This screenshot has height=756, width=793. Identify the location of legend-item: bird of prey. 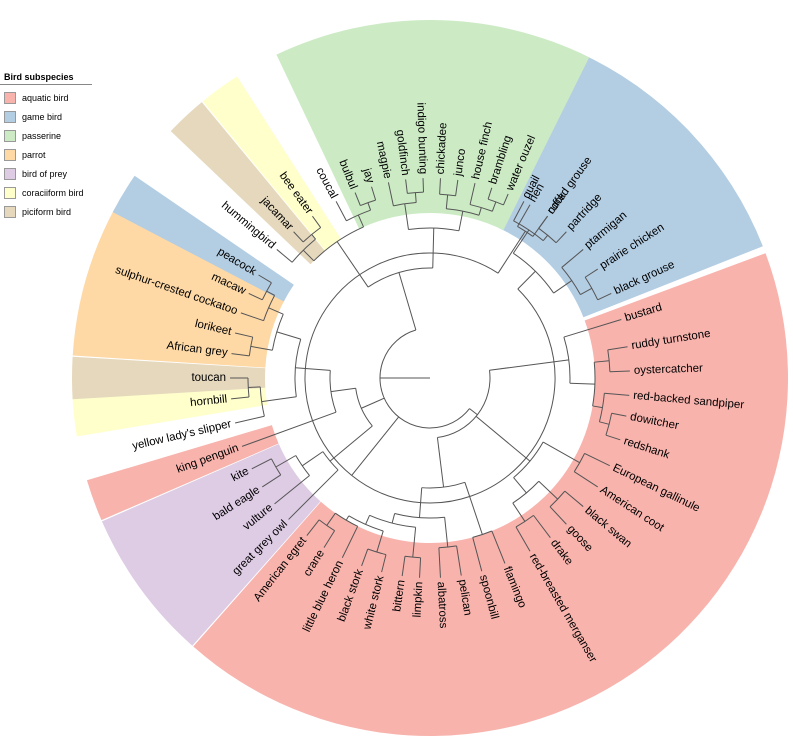
(46, 173).